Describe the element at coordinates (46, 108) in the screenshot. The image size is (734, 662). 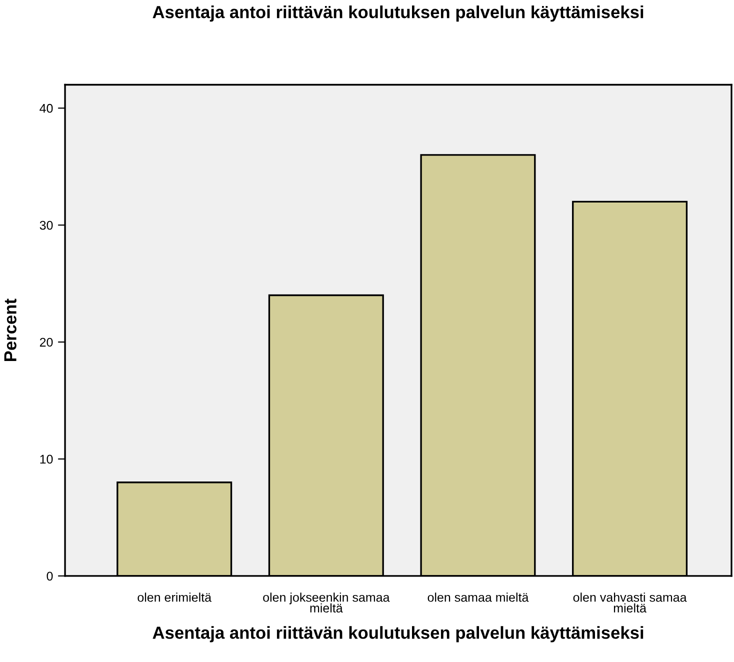
I see `y-tick-label: 40` at that location.